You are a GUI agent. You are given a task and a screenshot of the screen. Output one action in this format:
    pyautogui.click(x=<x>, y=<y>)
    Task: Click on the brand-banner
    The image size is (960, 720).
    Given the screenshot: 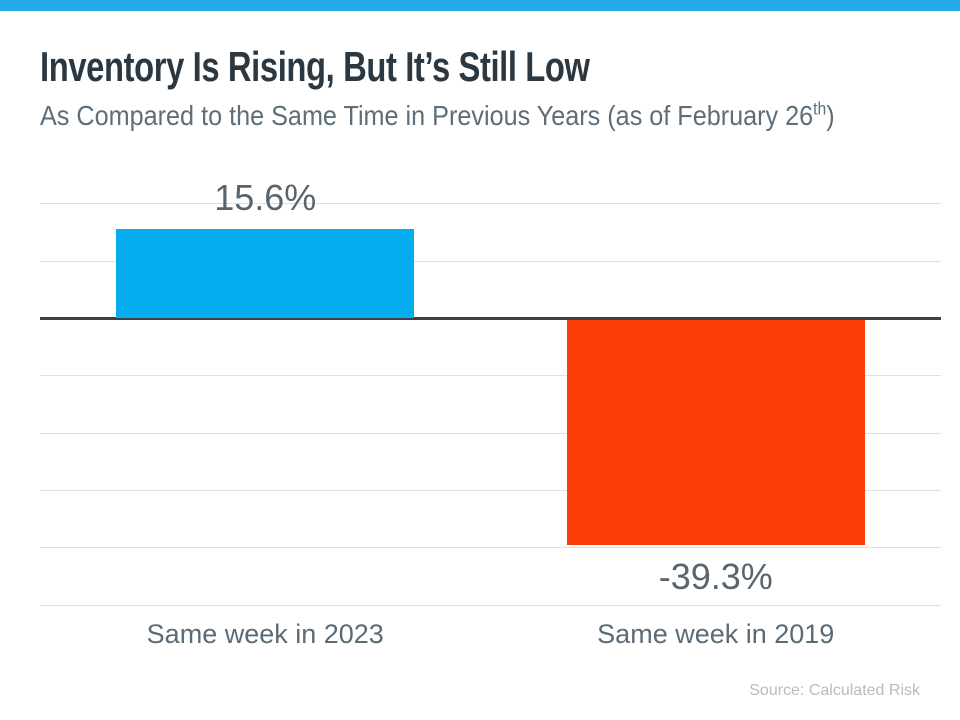 What is the action you would take?
    pyautogui.click(x=480, y=5)
    